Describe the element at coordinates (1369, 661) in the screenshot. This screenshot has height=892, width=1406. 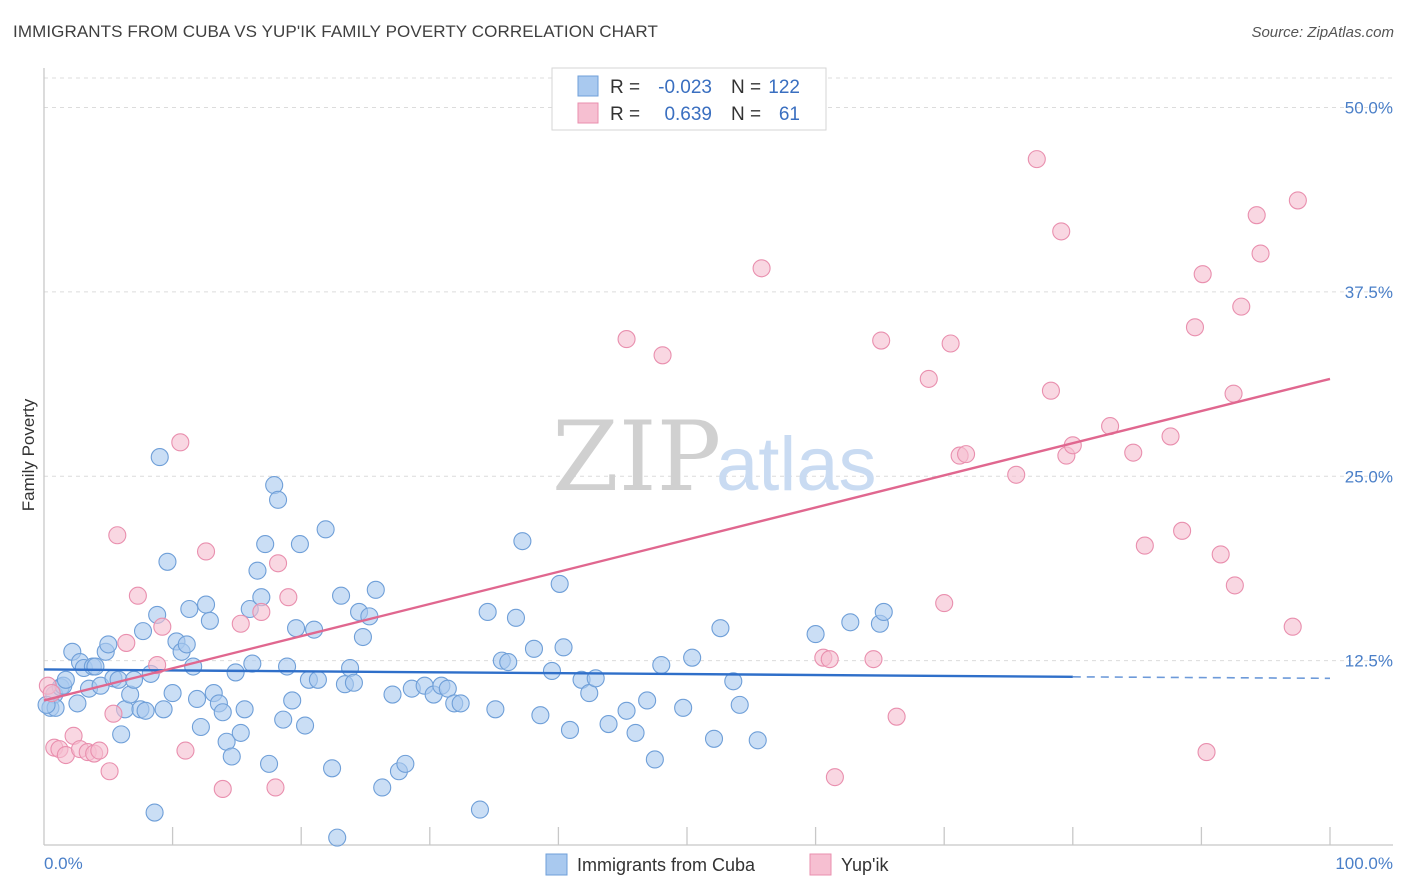
I see `y-tick-label-0: 12.5%` at that location.